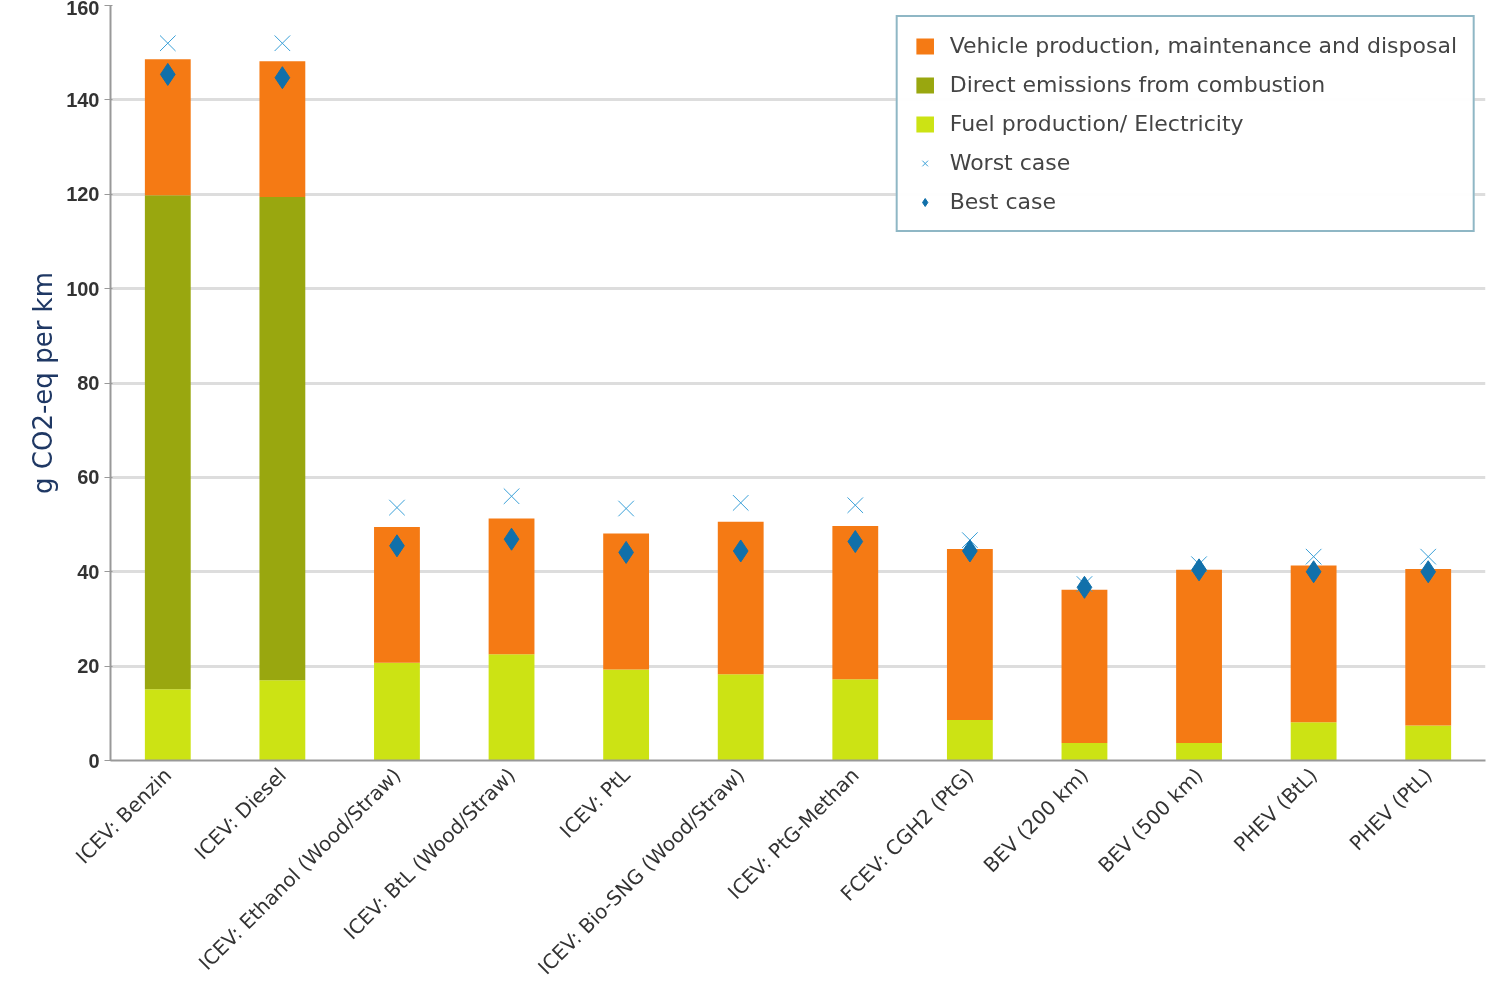 This screenshot has width=1495, height=997. Describe the element at coordinates (88, 571) in the screenshot. I see `y-tick-label: 40` at that location.